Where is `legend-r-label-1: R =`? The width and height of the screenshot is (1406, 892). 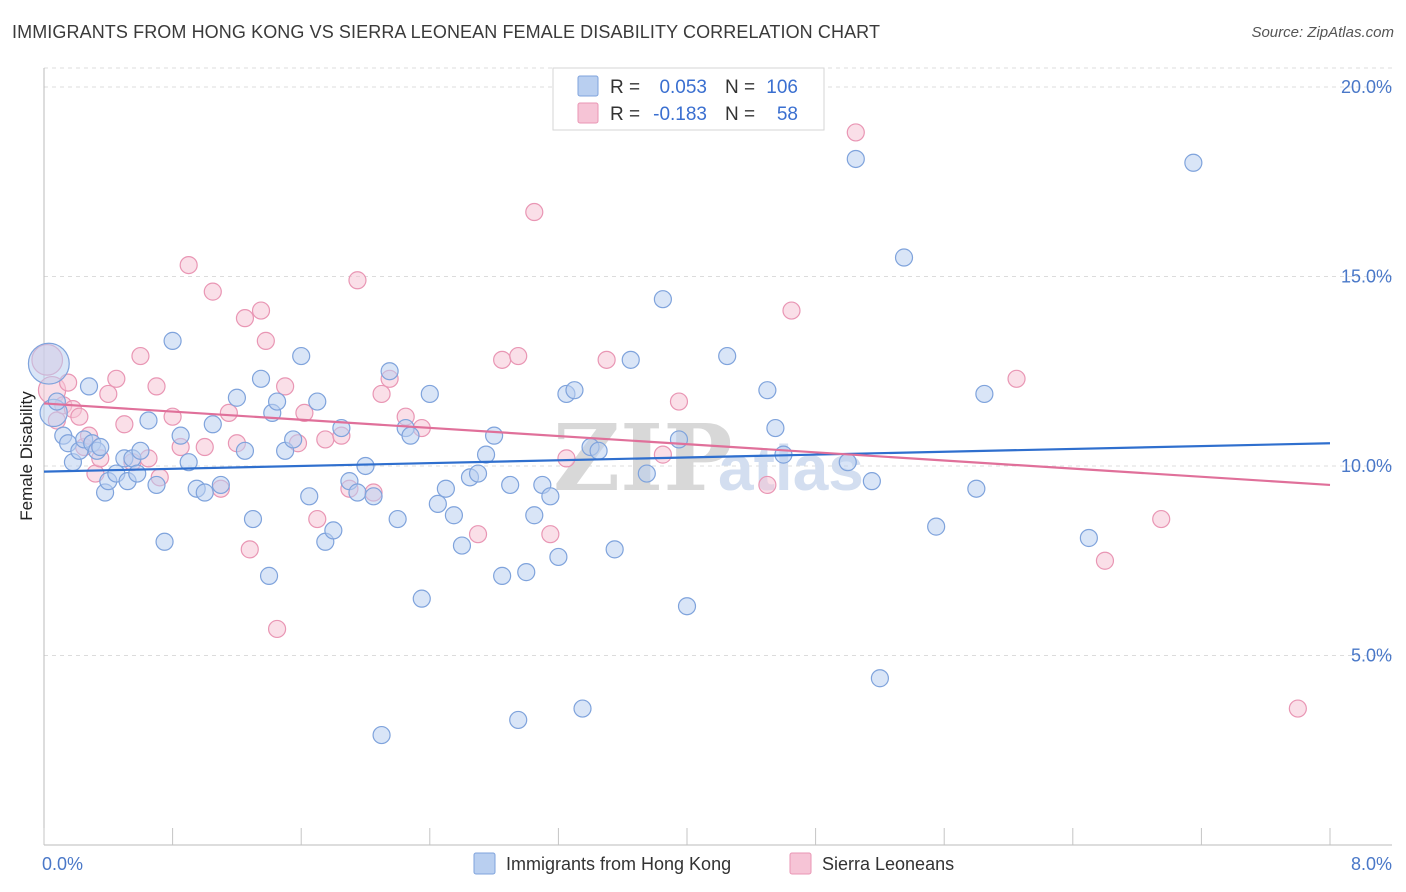
legend-r-label-1: R = is located at coordinates (625, 87).